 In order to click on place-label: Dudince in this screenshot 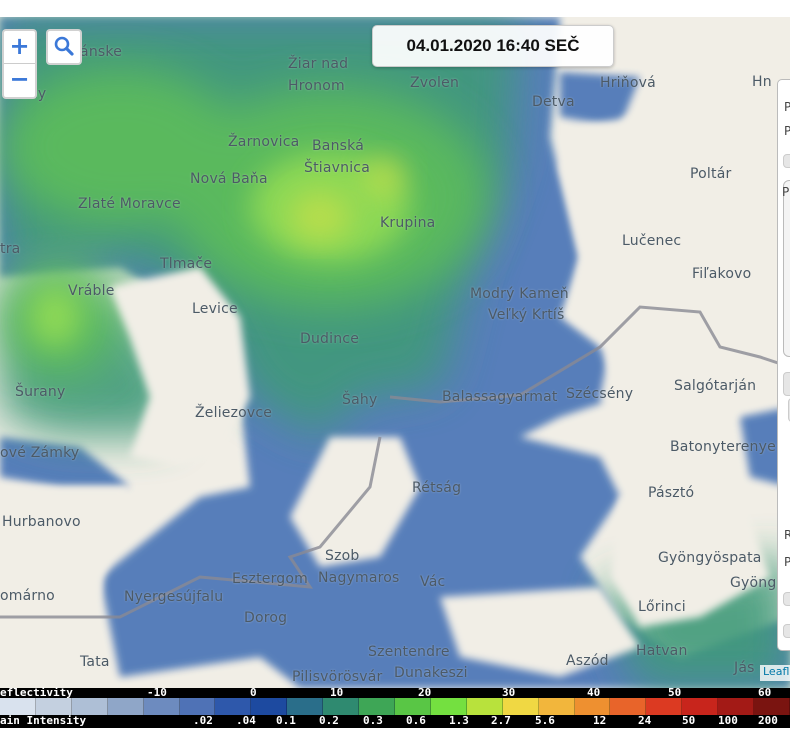, I will do `click(330, 339)`.